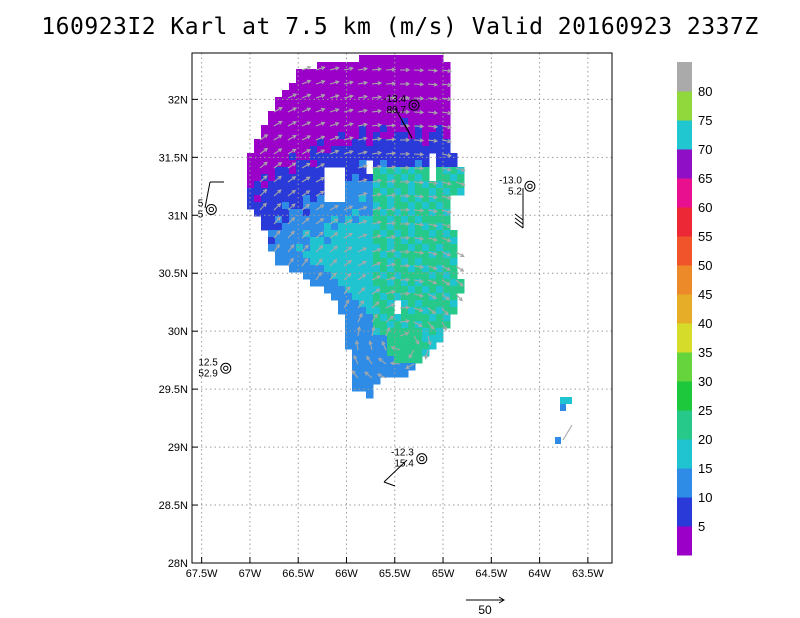 The height and width of the screenshot is (618, 800). What do you see at coordinates (519, 225) in the screenshot?
I see `wind-barb-tick` at bounding box center [519, 225].